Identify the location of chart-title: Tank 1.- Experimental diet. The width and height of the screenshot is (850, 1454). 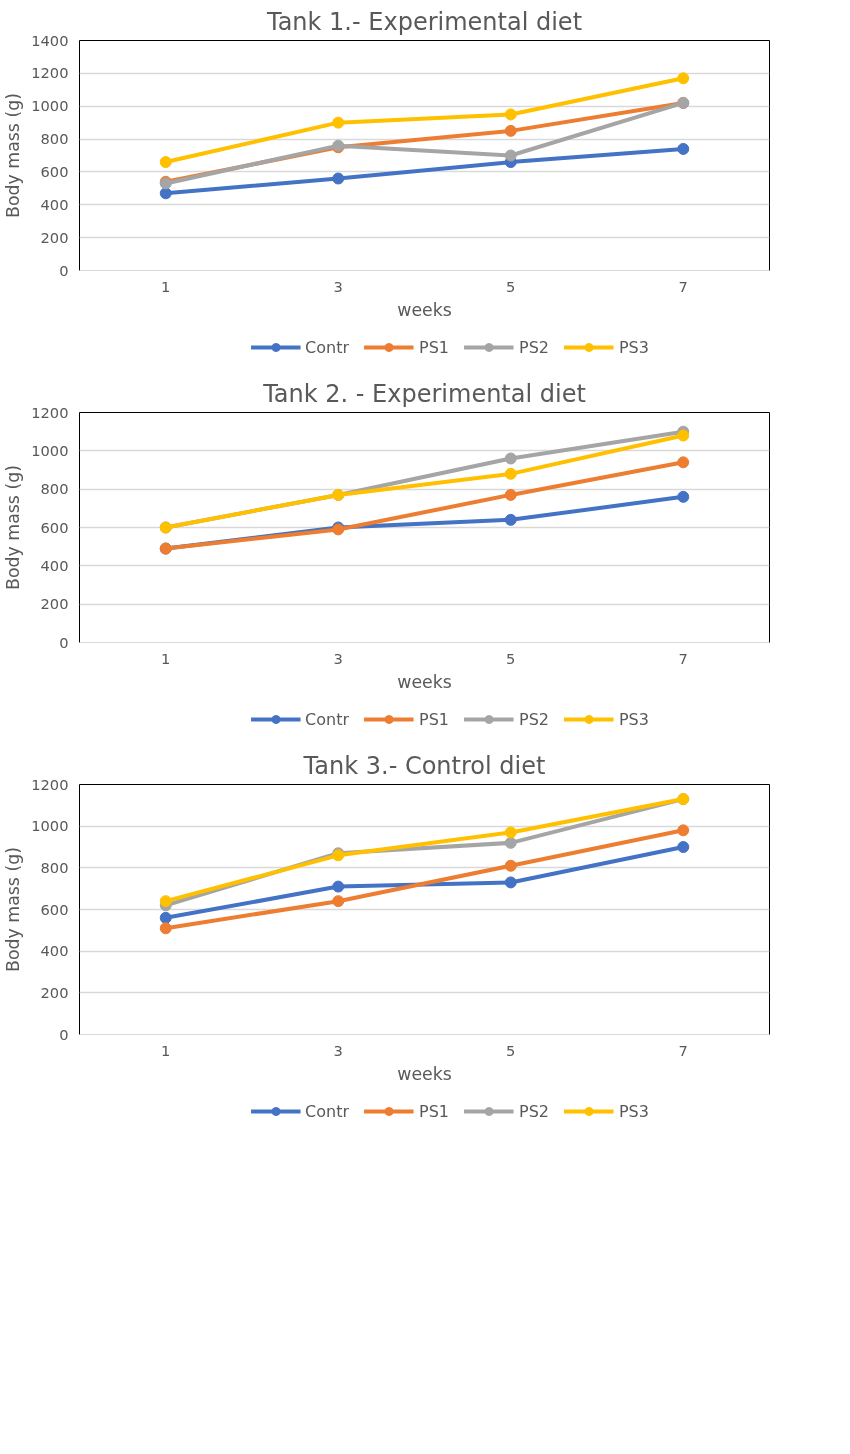
(424, 21).